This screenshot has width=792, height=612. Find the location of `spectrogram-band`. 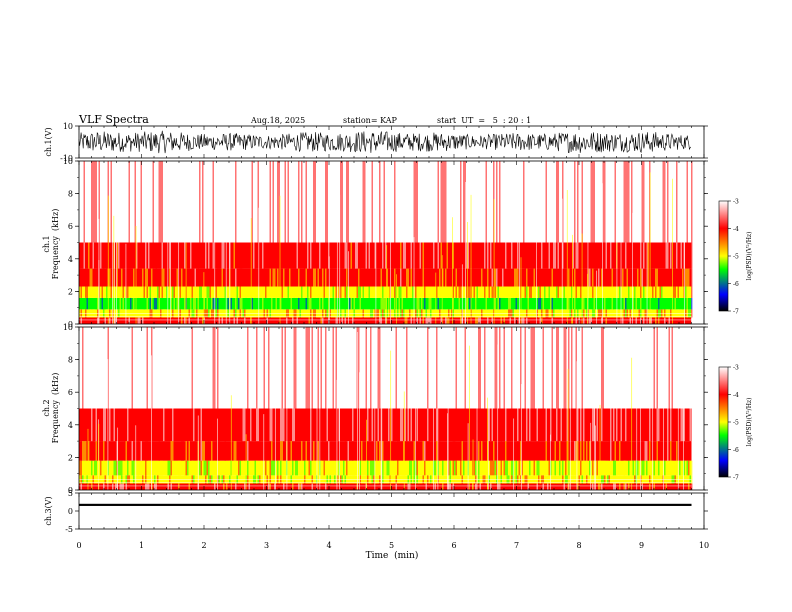

spectrogram-band is located at coordinates (385, 368).